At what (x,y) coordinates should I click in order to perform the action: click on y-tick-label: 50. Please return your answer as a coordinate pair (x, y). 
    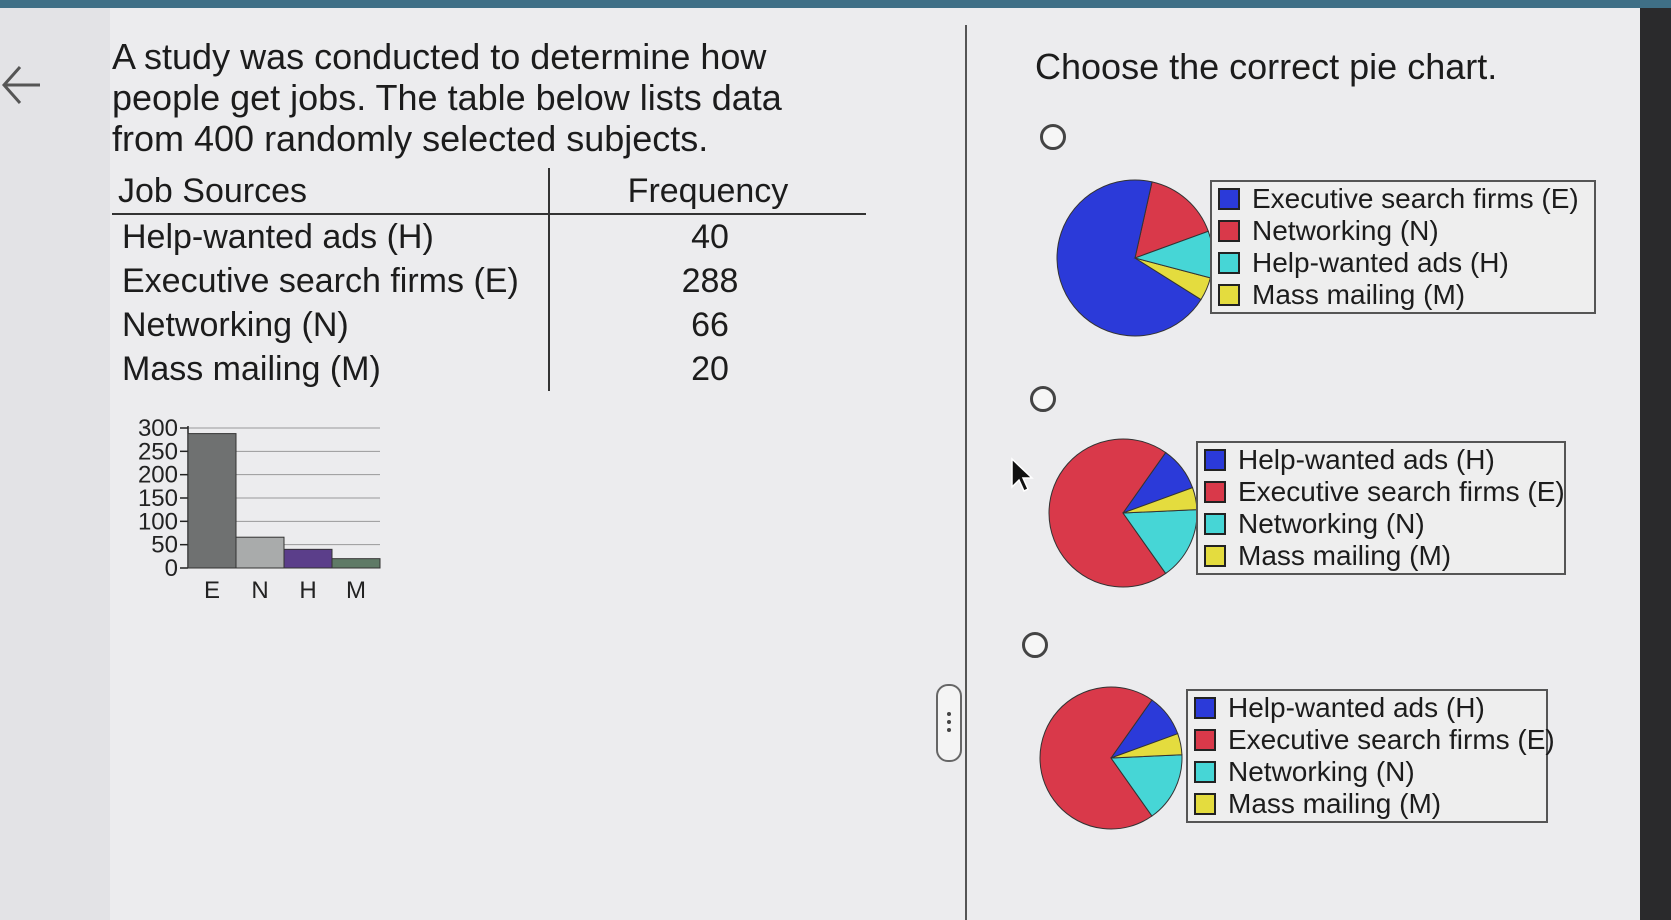
    Looking at the image, I should click on (164, 545).